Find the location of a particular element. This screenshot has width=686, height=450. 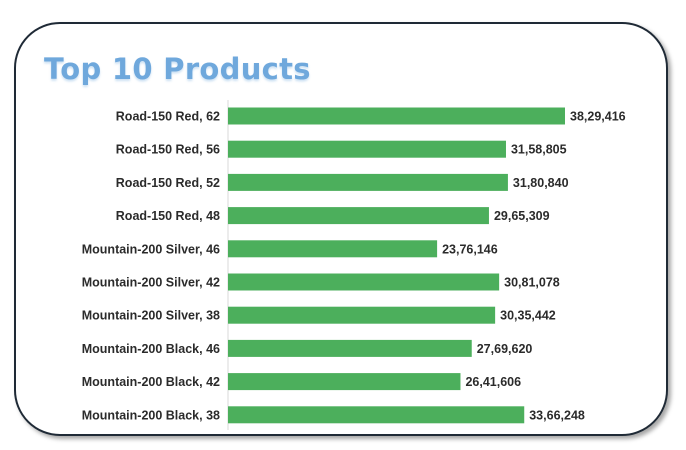

data-label: 27,69,620 is located at coordinates (505, 349).